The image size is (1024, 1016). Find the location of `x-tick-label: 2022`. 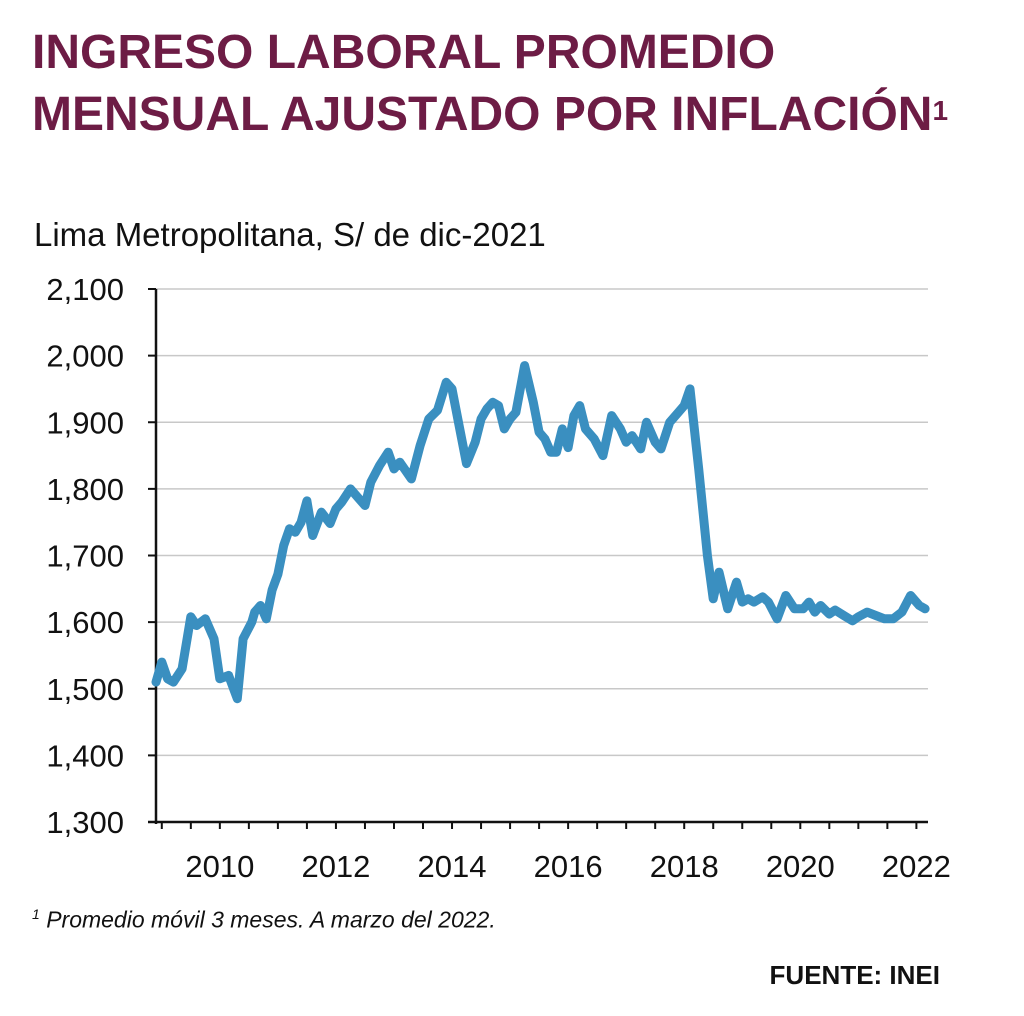

x-tick-label: 2022 is located at coordinates (916, 866).